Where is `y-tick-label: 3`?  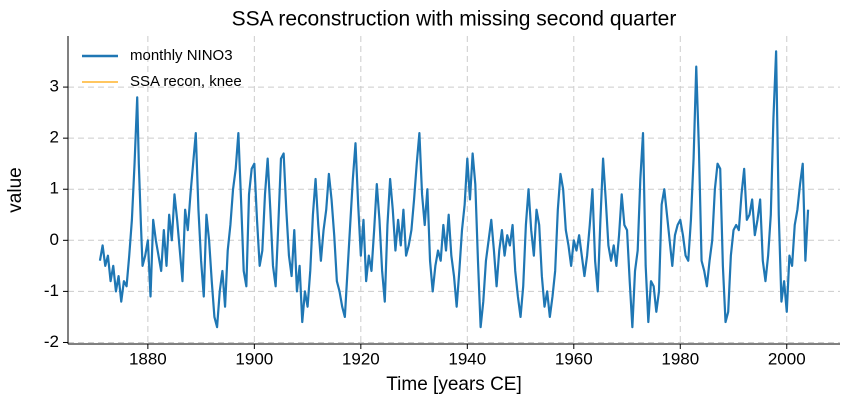
y-tick-label: 3 is located at coordinates (54, 86).